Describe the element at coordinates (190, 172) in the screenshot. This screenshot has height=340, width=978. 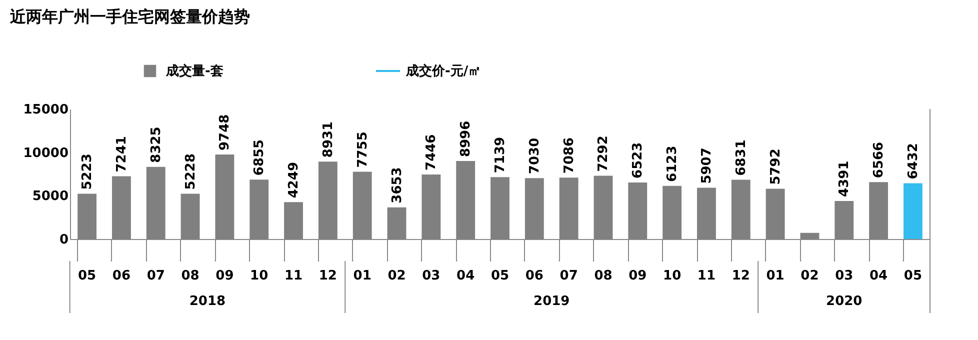
I see `data-label: 5228` at that location.